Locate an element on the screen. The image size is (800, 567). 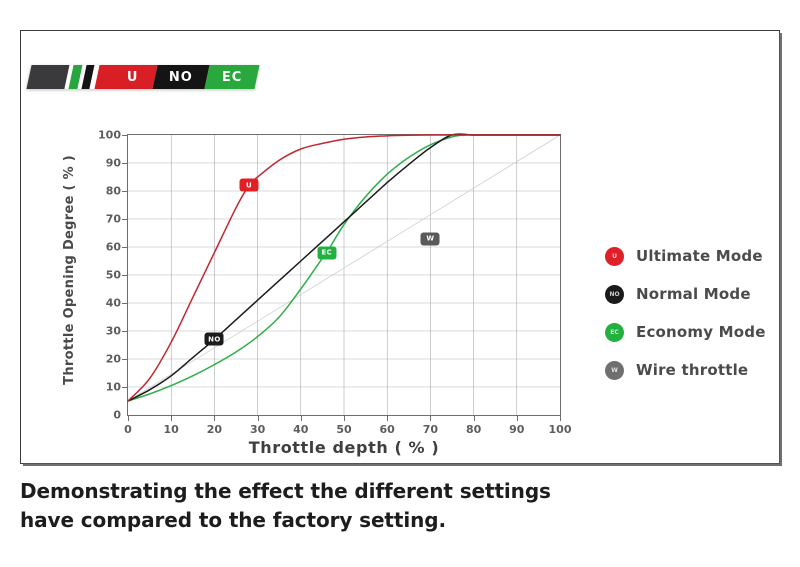
banner-text-black2: NO is located at coordinates (181, 77).